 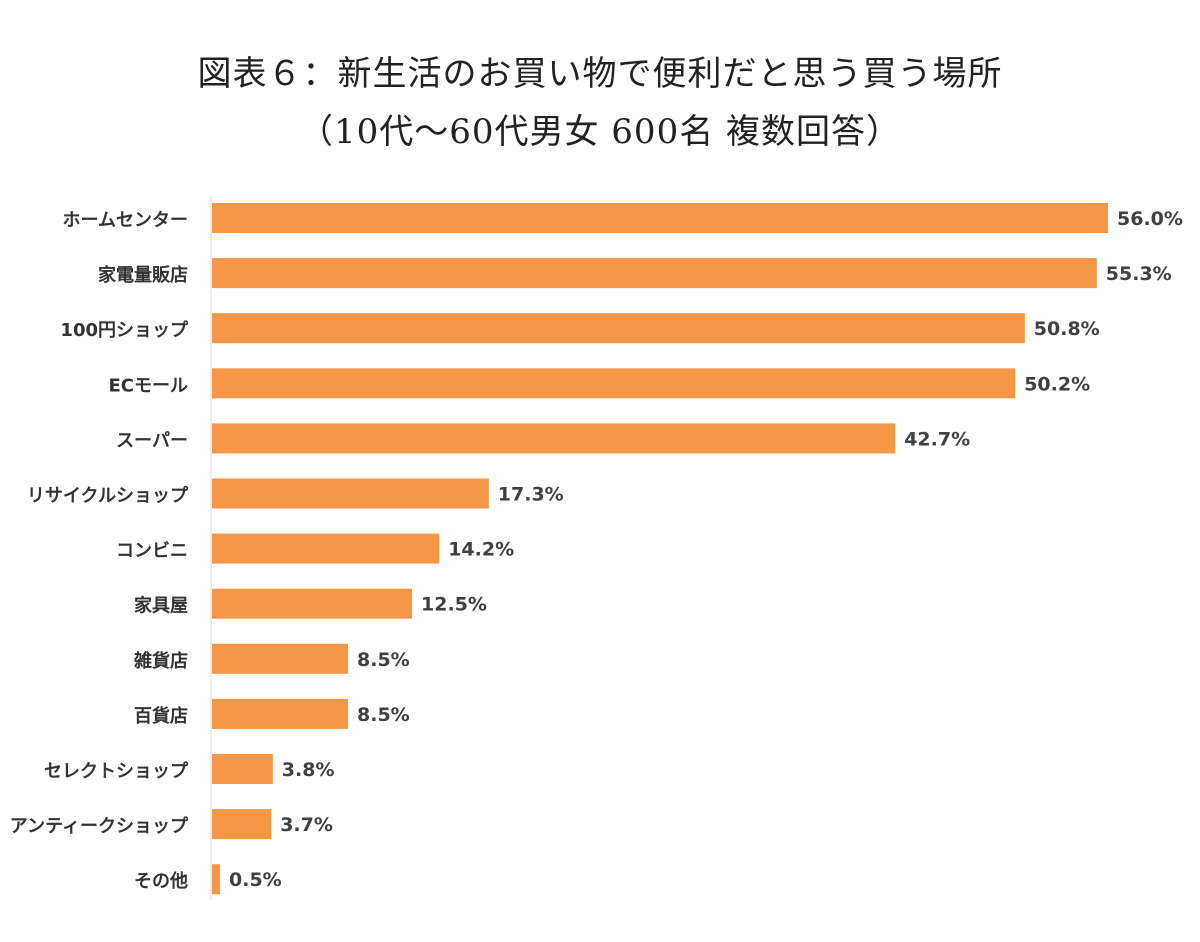 I want to click on category-label: スーパー, so click(x=152, y=440).